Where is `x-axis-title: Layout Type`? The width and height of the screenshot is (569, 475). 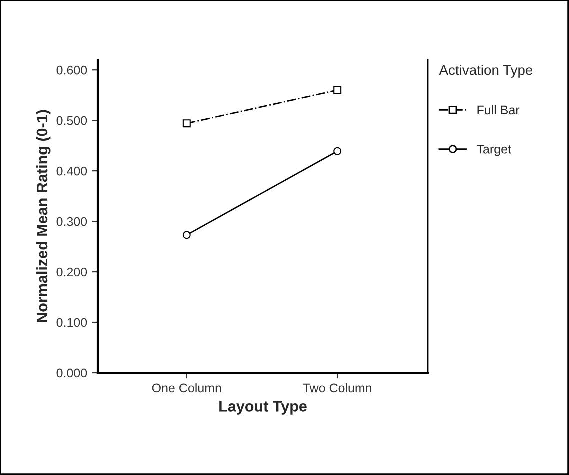
x-axis-title: Layout Type is located at coordinates (263, 408).